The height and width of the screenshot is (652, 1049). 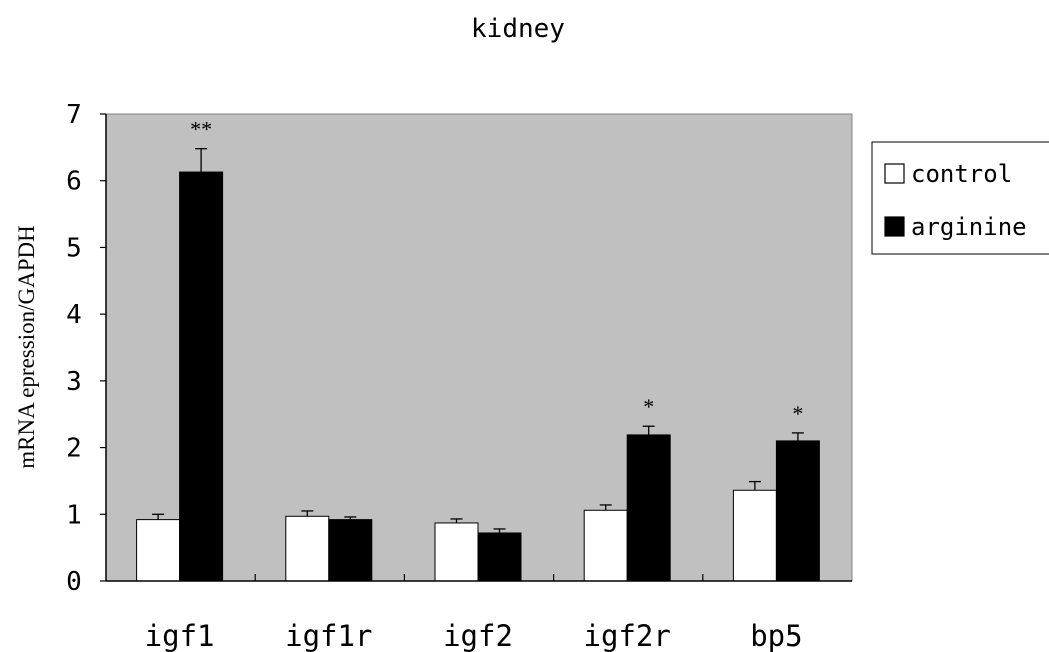 I want to click on legend: control arginine, so click(x=960, y=198).